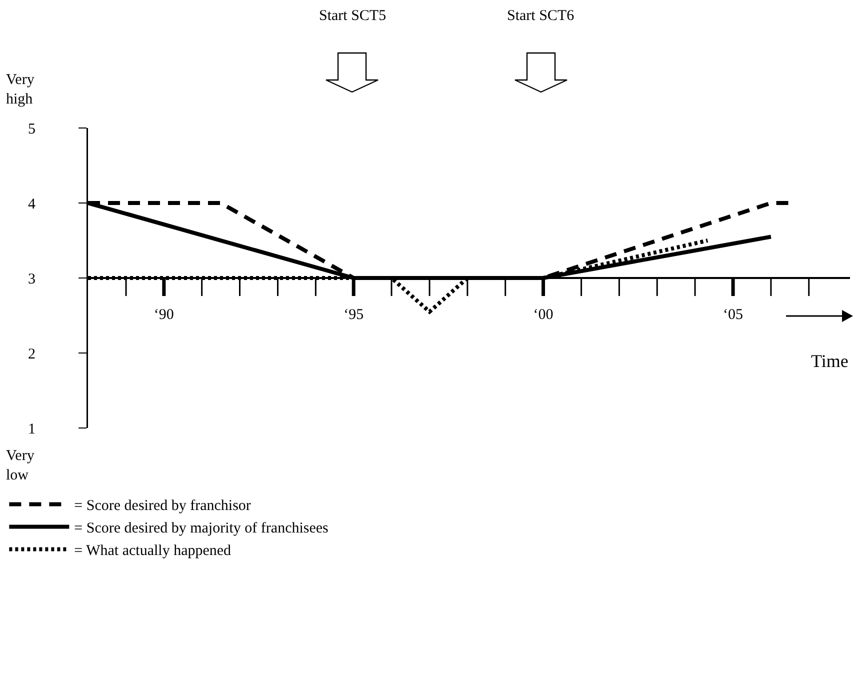 The height and width of the screenshot is (682, 854). What do you see at coordinates (162, 506) in the screenshot?
I see `legend-label: = Score desired by franchisor` at bounding box center [162, 506].